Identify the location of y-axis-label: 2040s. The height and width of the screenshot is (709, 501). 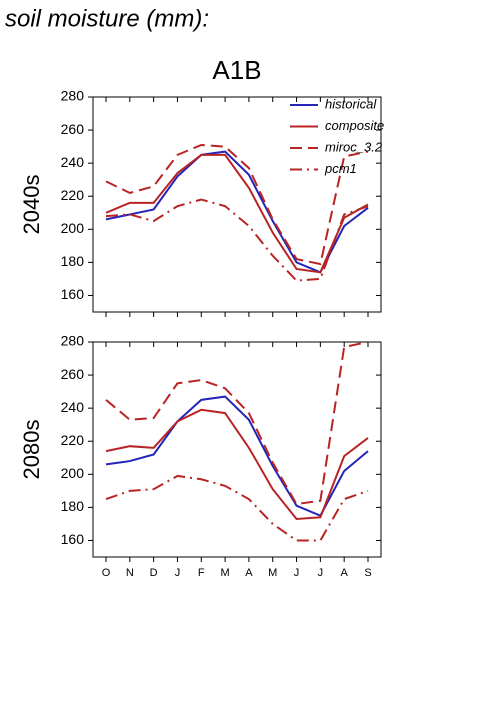
(31, 205).